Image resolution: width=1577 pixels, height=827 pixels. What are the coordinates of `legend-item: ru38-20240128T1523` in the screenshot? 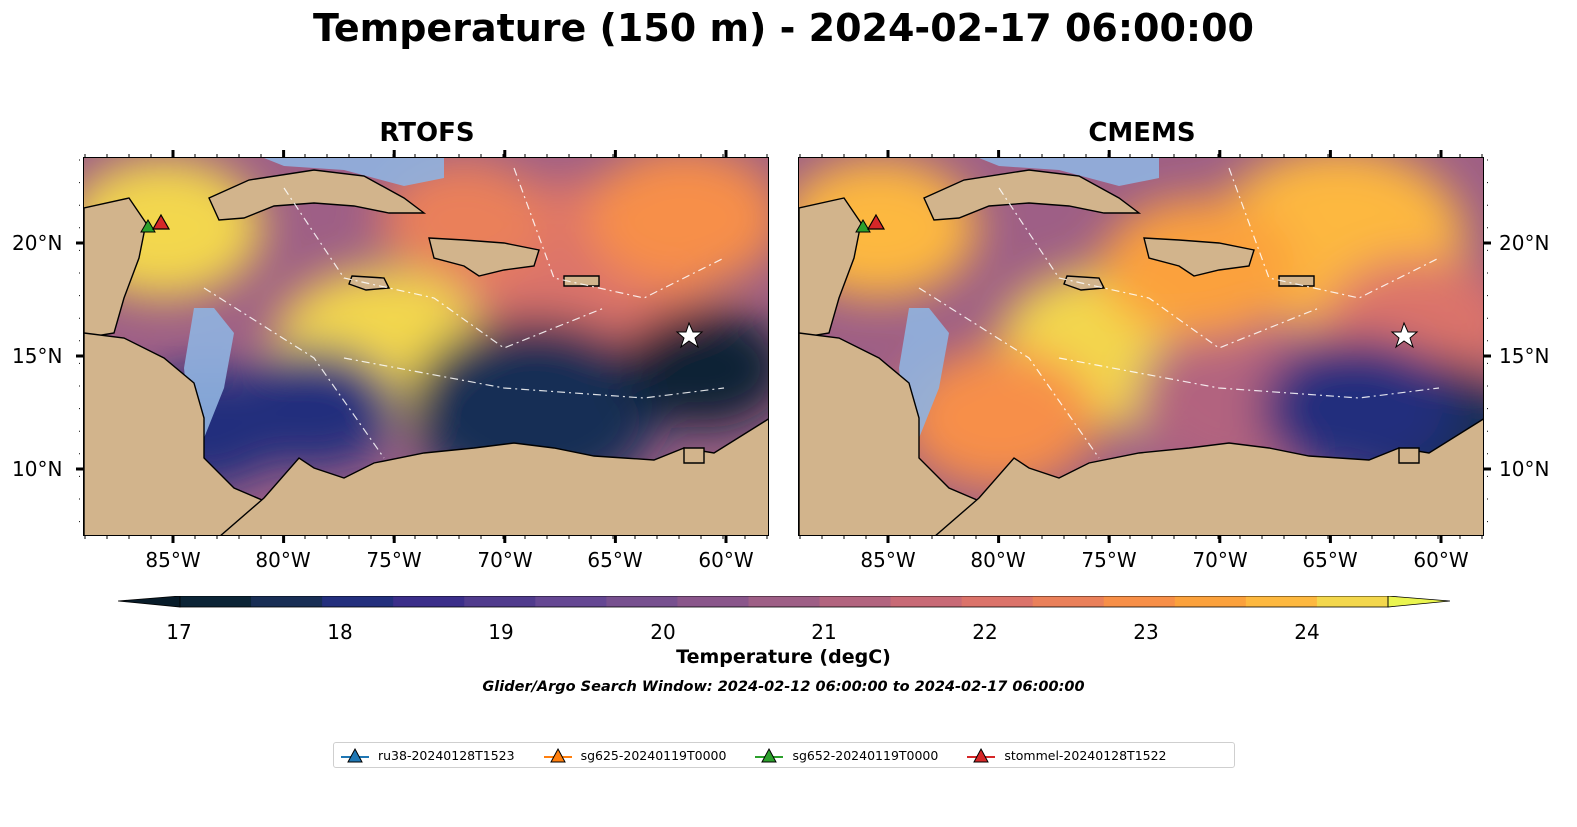 It's located at (427, 755).